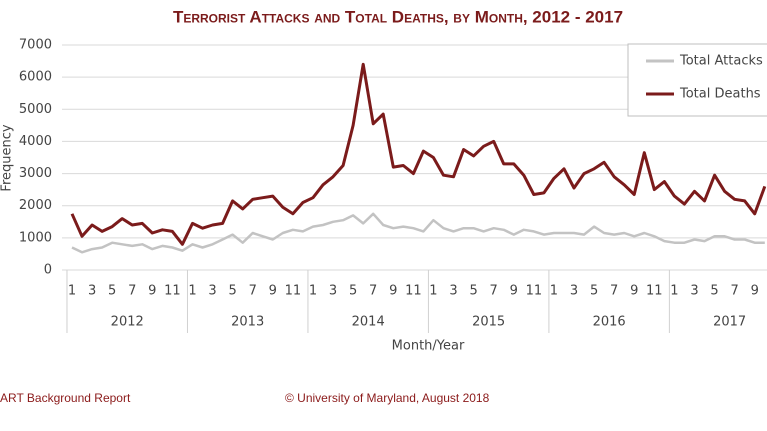  I want to click on y-tick-label: 4000, so click(35, 141).